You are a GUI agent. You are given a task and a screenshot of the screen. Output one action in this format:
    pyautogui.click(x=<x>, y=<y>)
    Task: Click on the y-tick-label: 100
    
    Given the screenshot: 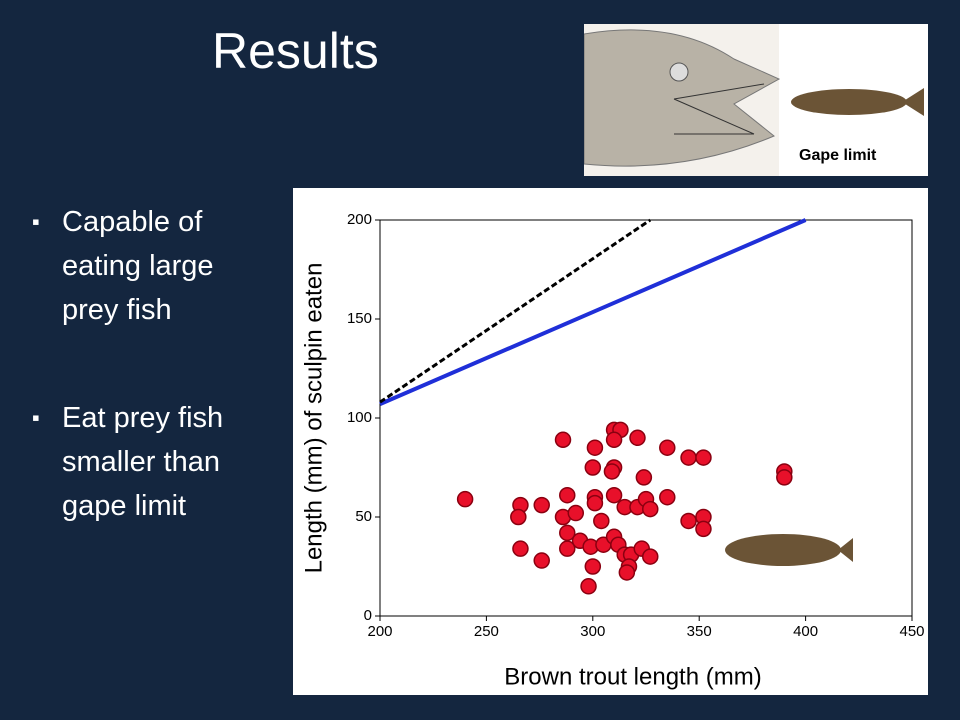 What is the action you would take?
    pyautogui.click(x=359, y=417)
    